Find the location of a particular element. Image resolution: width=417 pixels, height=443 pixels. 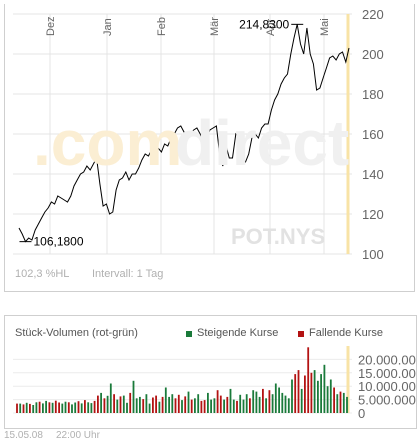

y-tick-label: 220 is located at coordinates (373, 14).